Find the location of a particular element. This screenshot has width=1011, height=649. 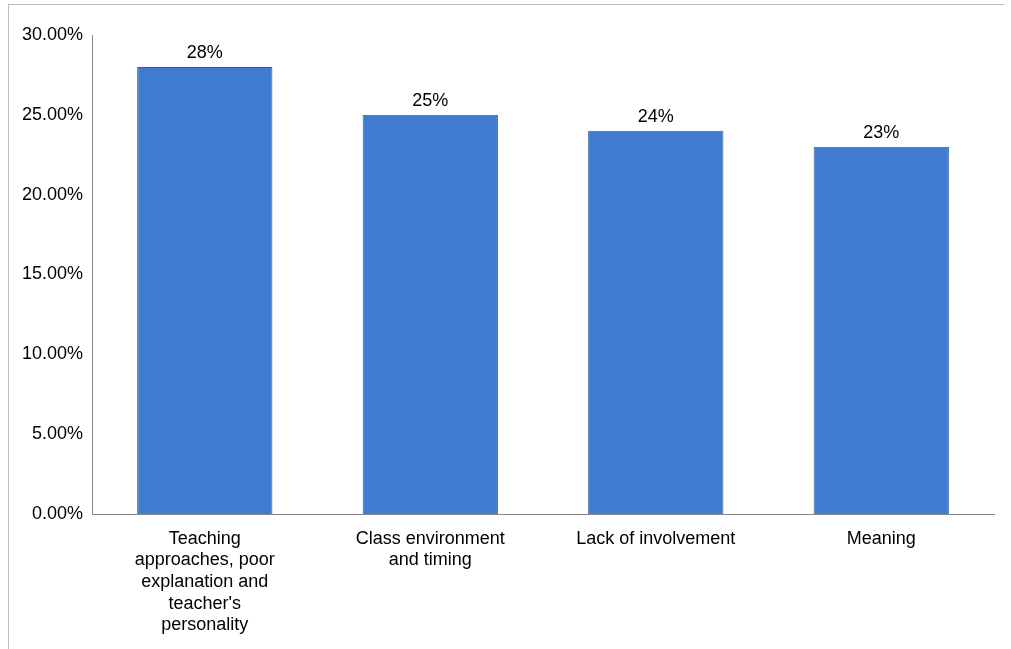

data-label: 24% is located at coordinates (655, 115).